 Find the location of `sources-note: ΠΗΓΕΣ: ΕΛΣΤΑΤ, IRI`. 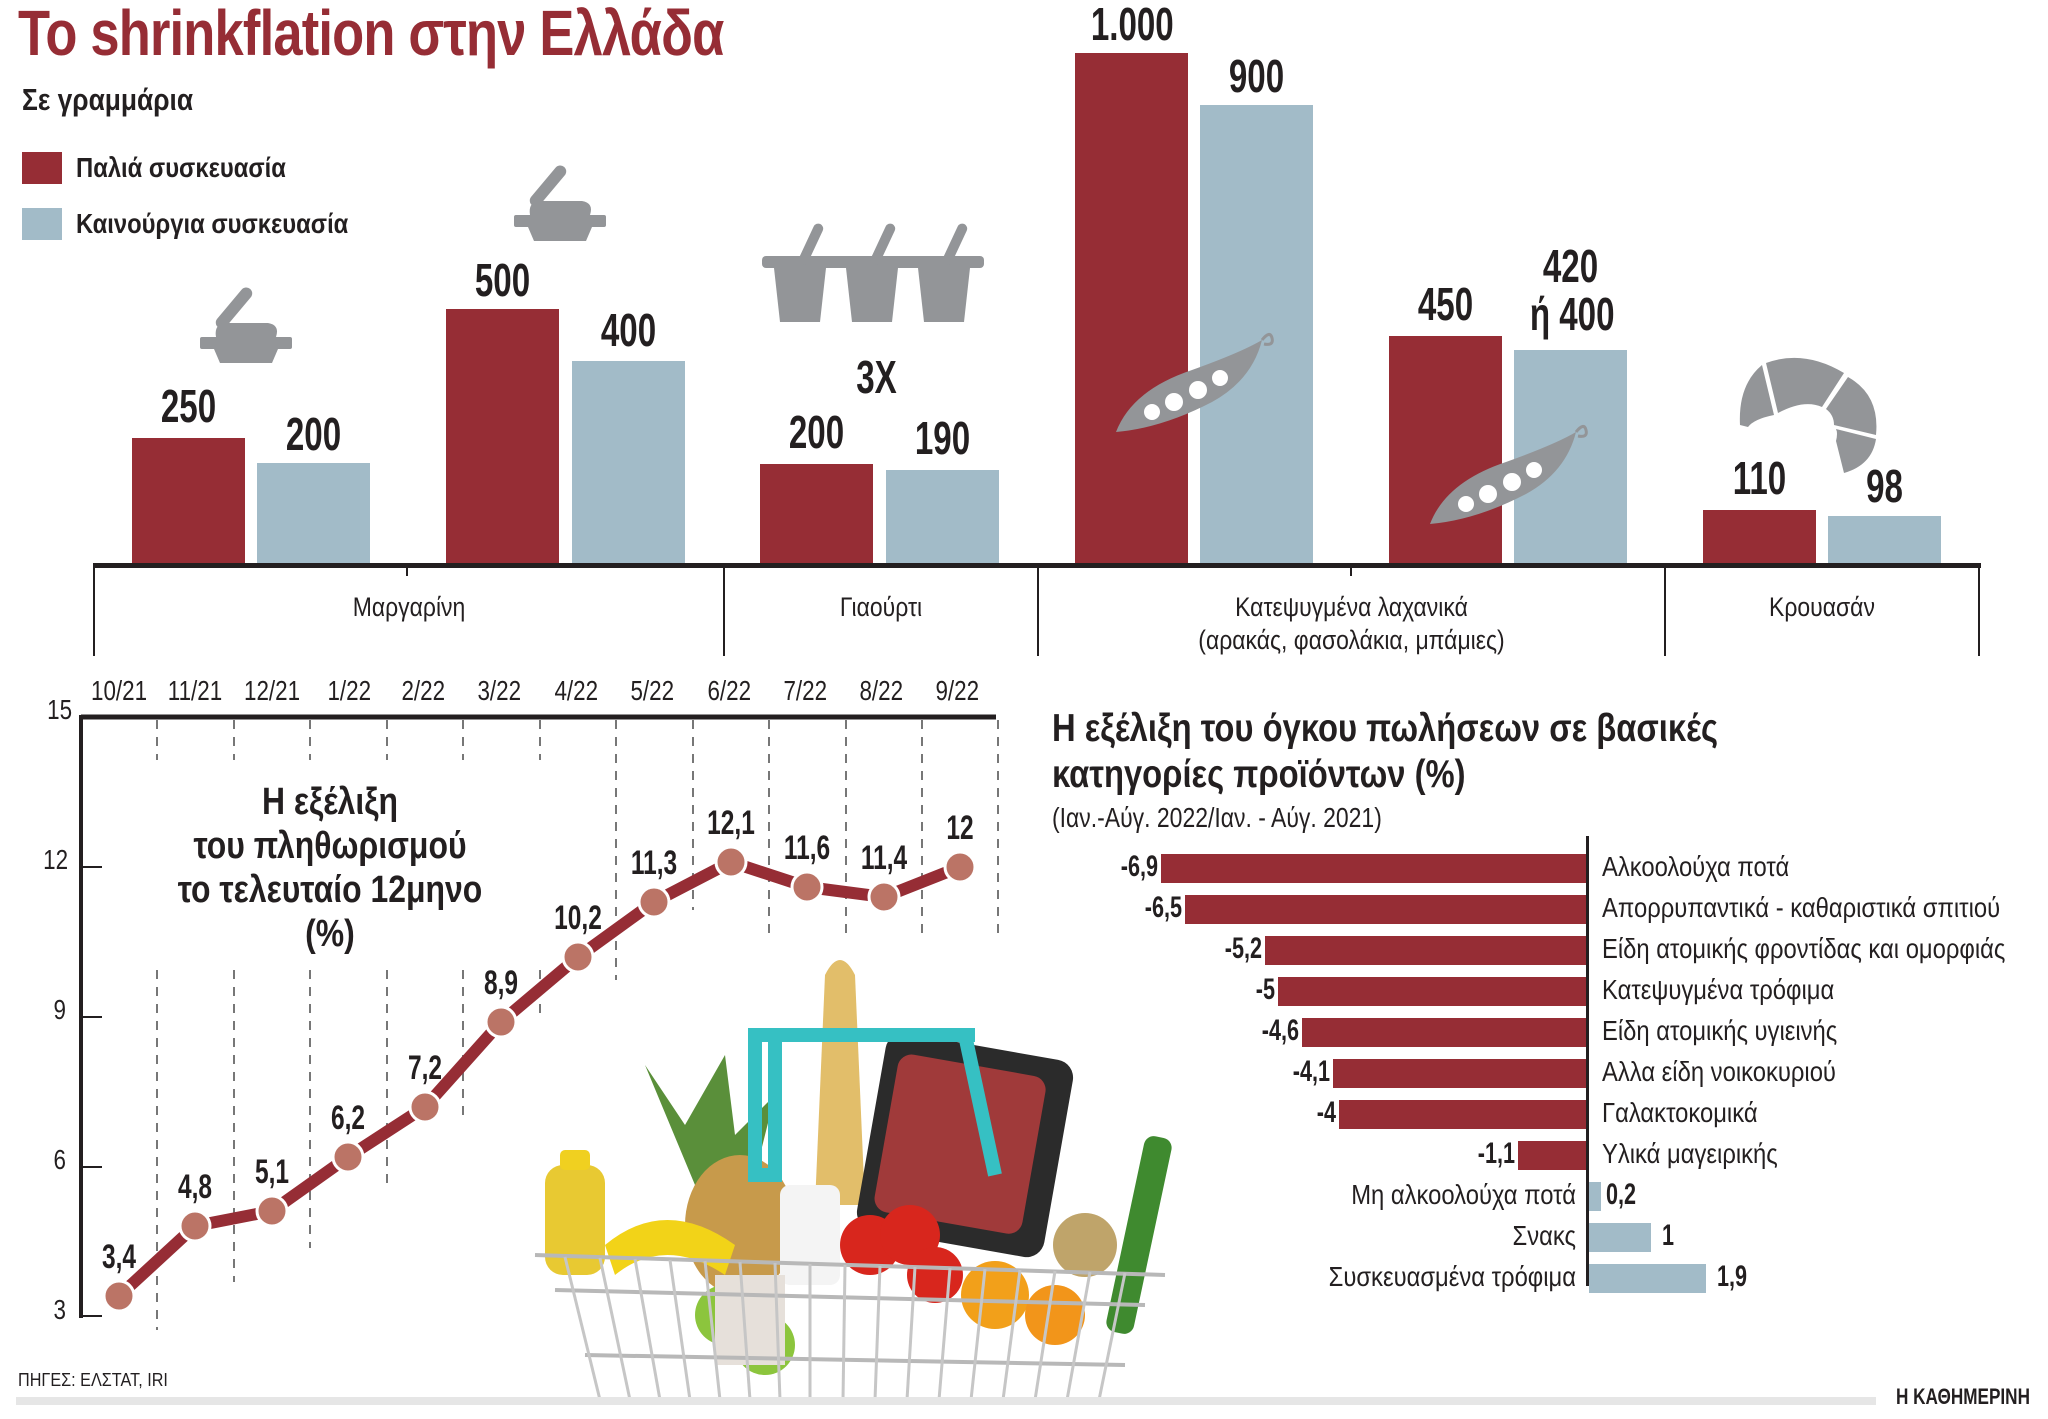

sources-note: ΠΗΓΕΣ: ΕΛΣΤΑΤ, IRI is located at coordinates (93, 1380).